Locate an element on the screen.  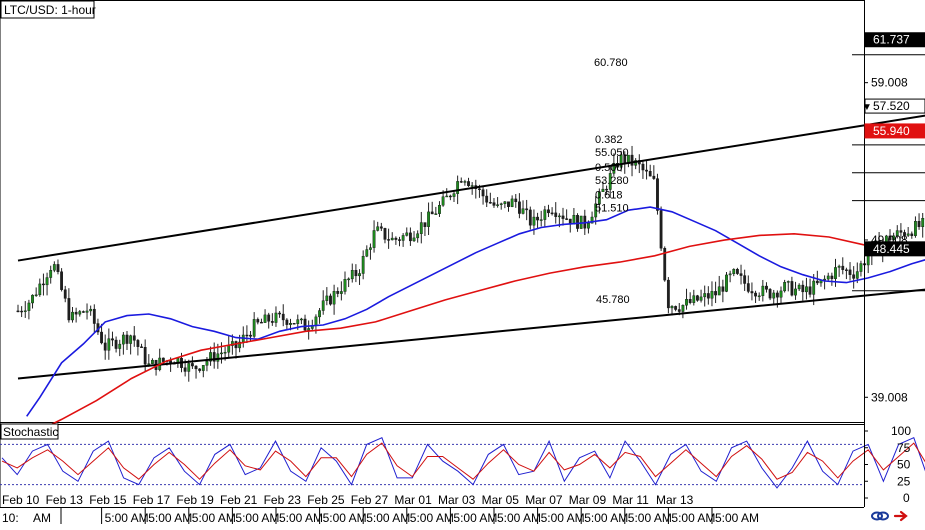
arrow-icon is located at coordinates (900, 516).